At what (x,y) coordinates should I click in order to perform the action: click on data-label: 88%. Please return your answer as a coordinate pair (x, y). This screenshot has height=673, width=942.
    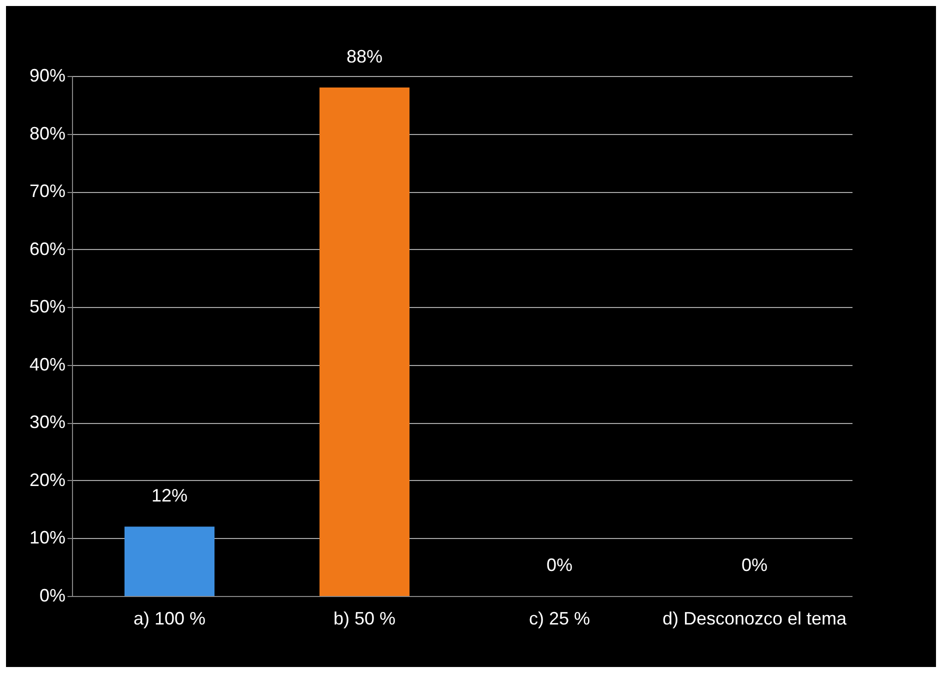
    Looking at the image, I should click on (364, 56).